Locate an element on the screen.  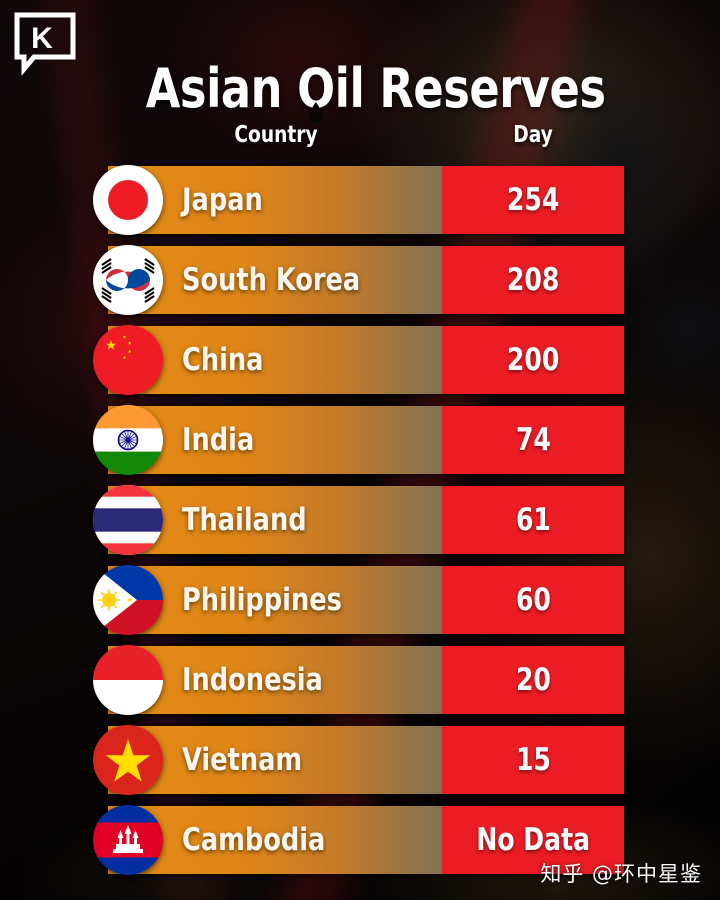
value-panel: 208 is located at coordinates (533, 280).